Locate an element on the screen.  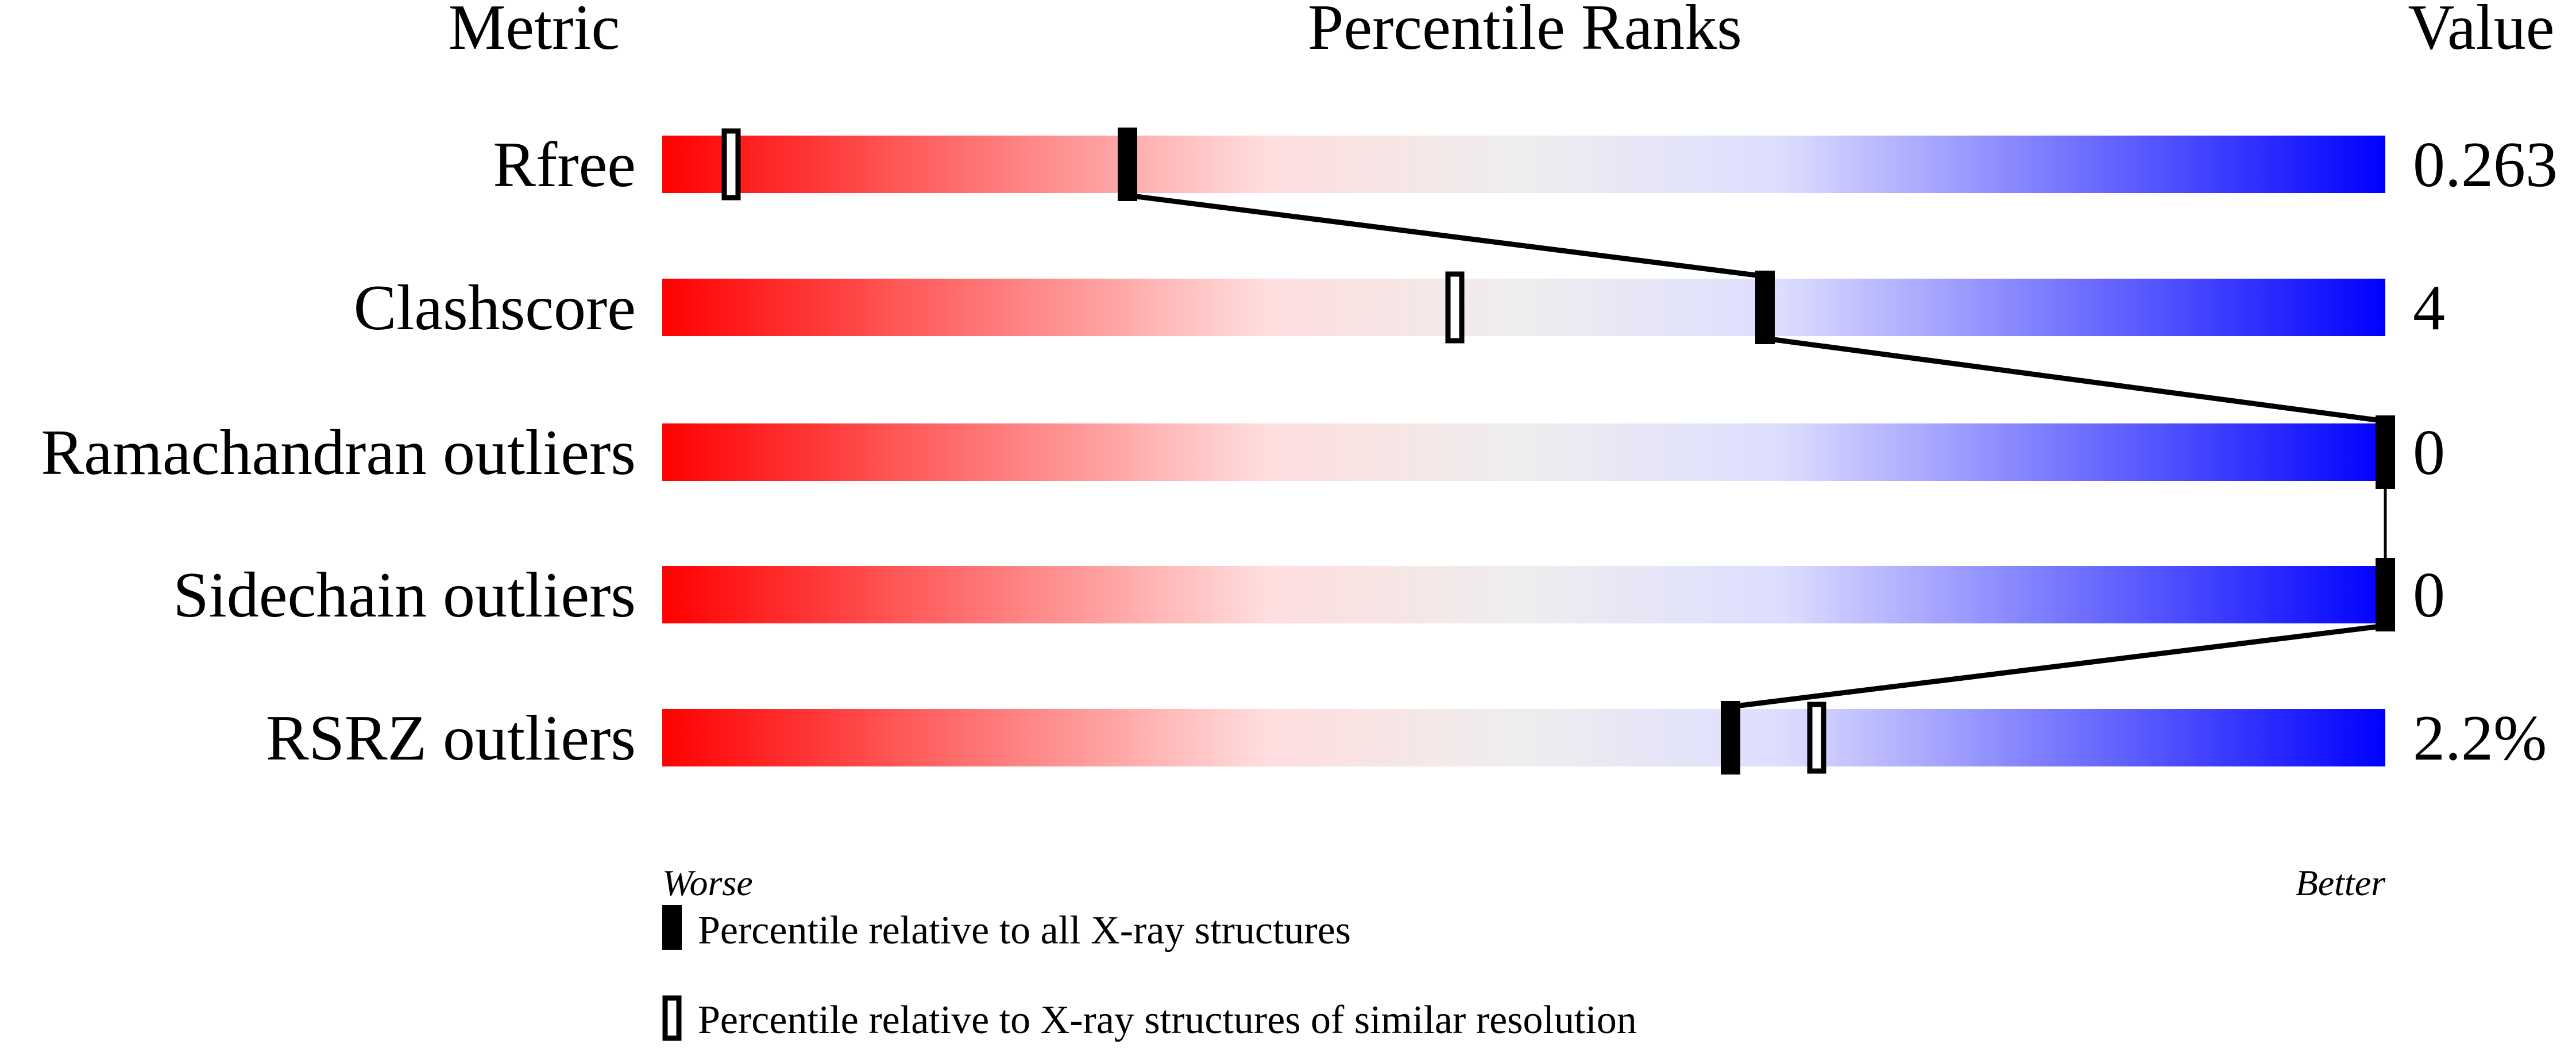
metric-label: RSRZ outliers is located at coordinates (451, 738).